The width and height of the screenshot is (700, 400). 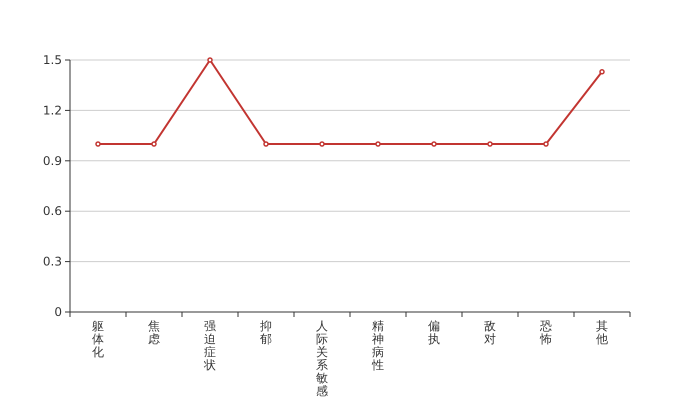 I want to click on y-tick-label: 0.9, so click(x=52, y=161).